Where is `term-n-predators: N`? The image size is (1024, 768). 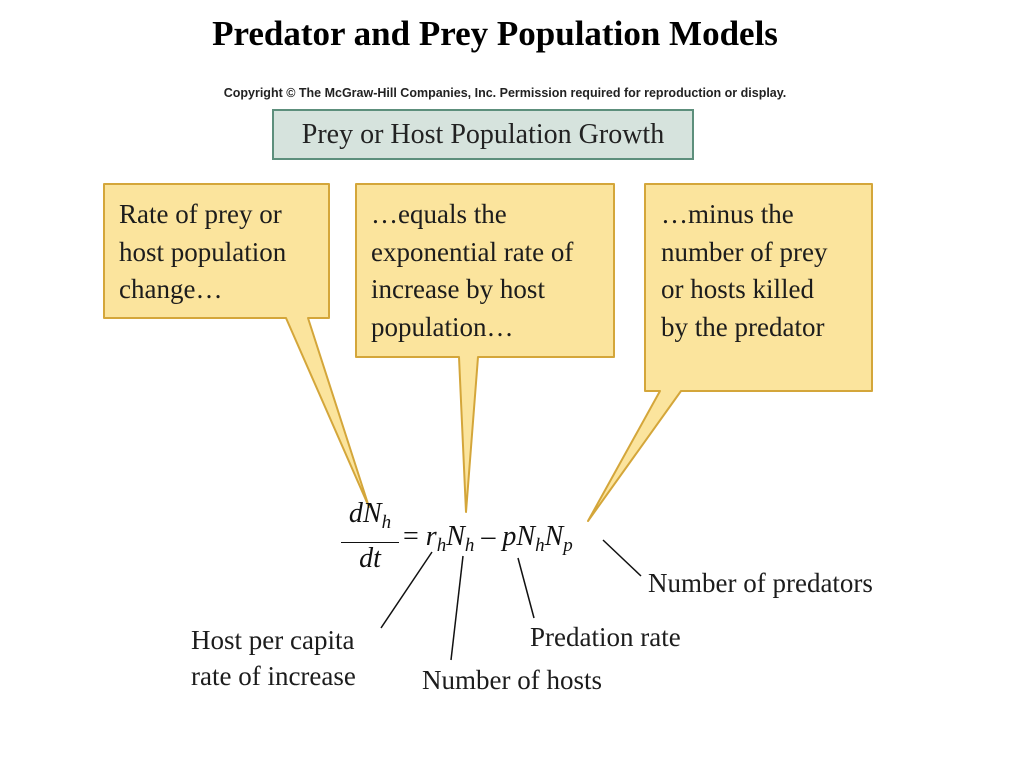 term-n-predators: N is located at coordinates (554, 536).